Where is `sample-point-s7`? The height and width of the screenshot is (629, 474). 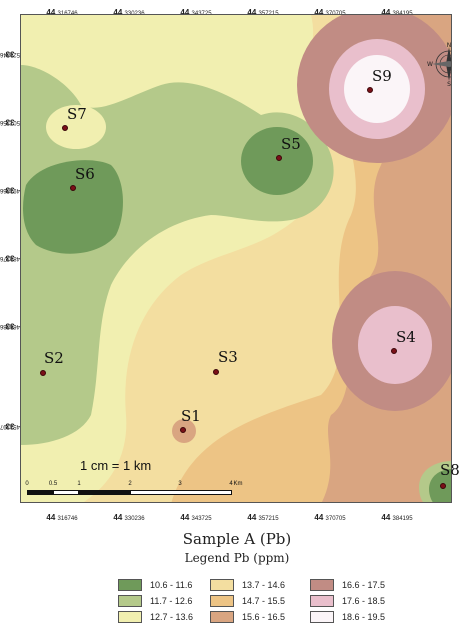
sample-point-s7 is located at coordinates (65, 128).